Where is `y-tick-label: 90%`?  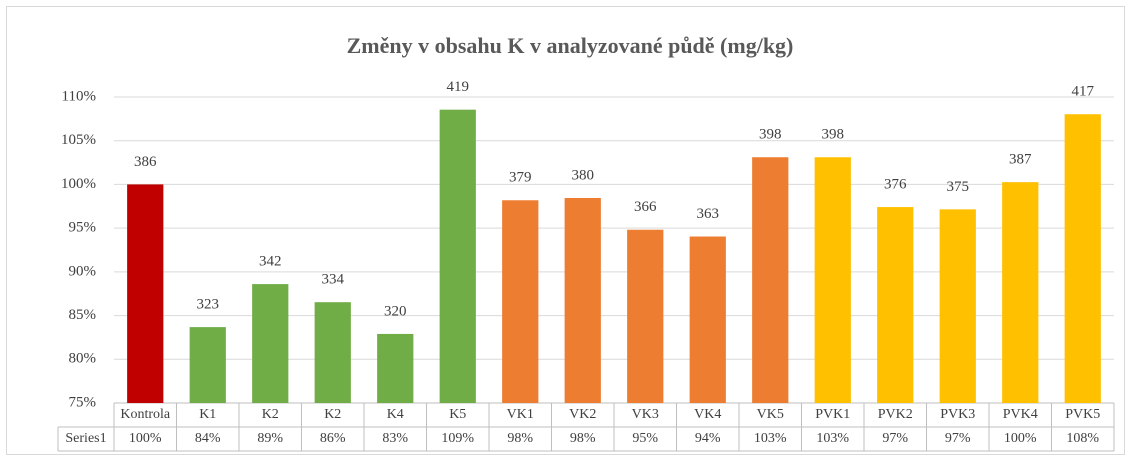
y-tick-label: 90% is located at coordinates (83, 271).